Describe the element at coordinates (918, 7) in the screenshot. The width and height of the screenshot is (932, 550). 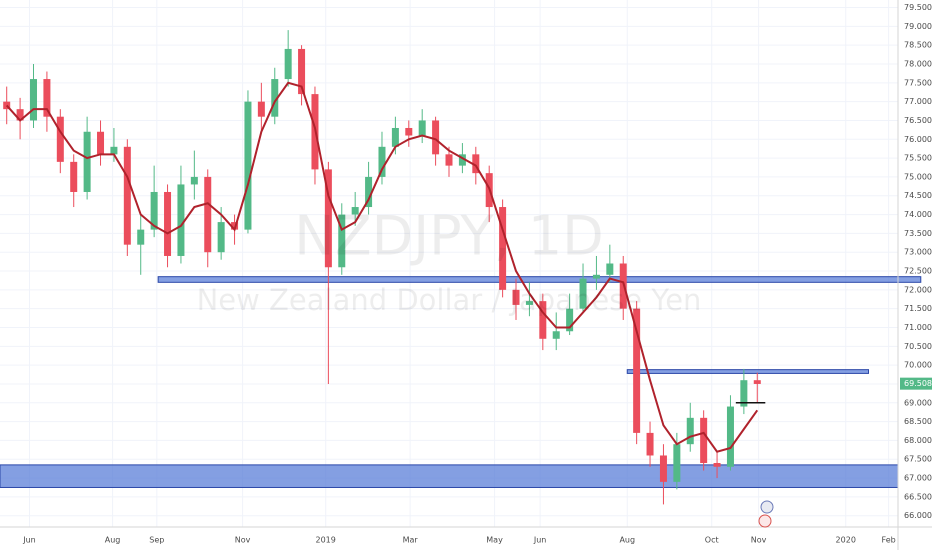
I see `y-tick-label: 79.500` at that location.